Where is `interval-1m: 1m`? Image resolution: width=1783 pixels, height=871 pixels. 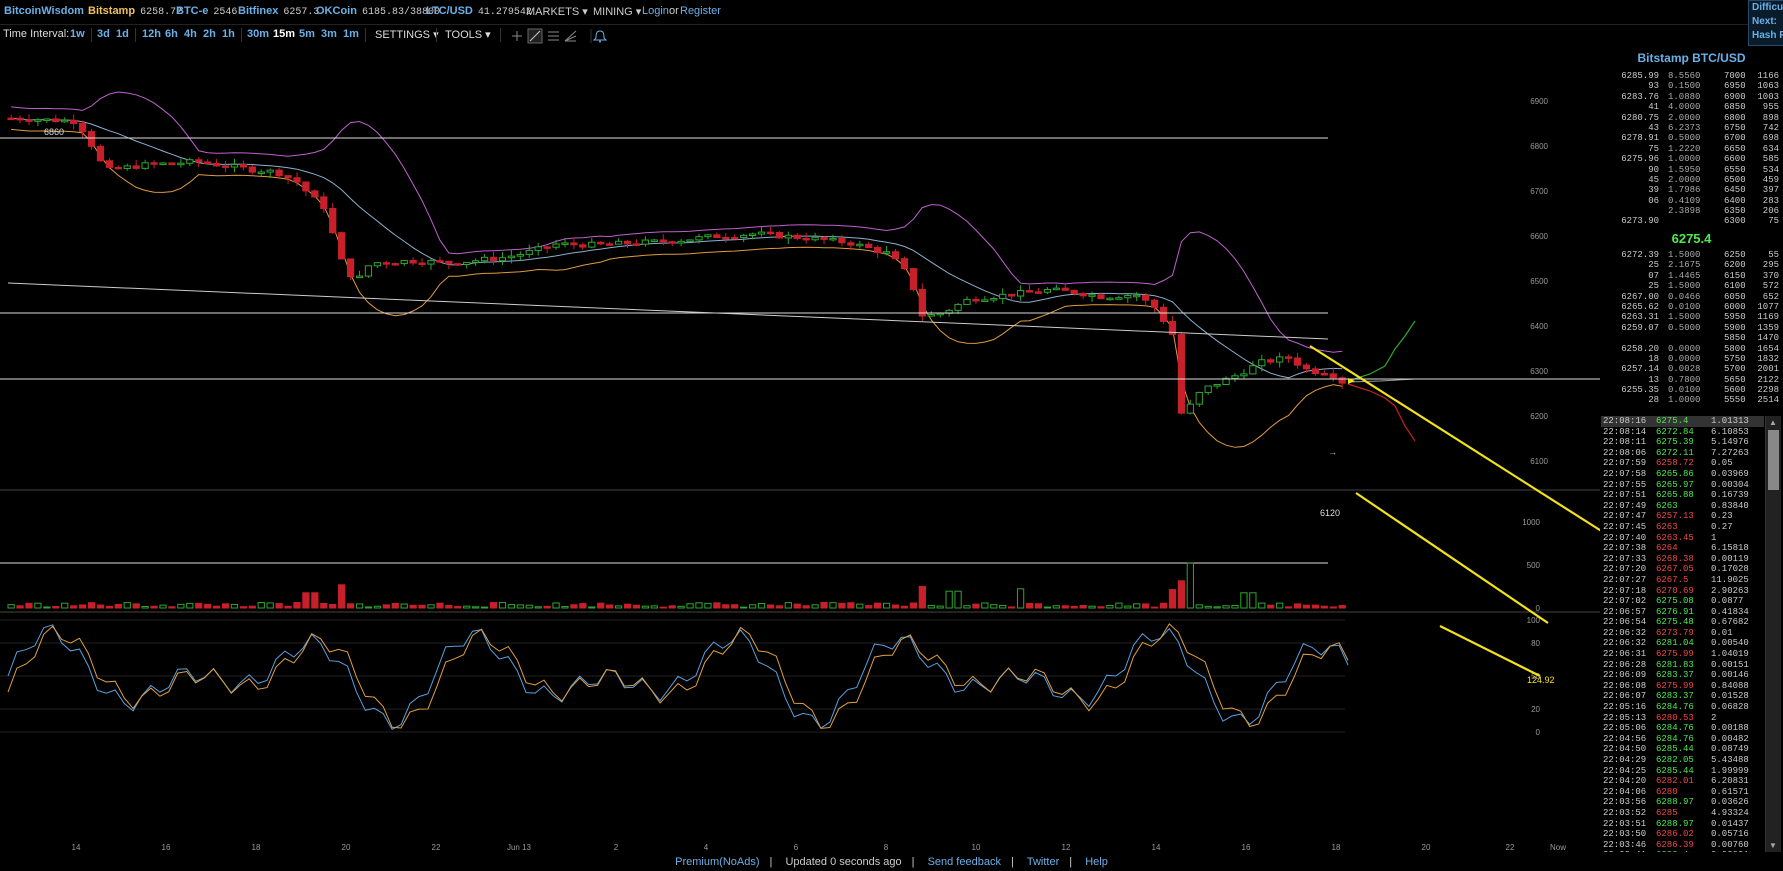 interval-1m: 1m is located at coordinates (351, 34).